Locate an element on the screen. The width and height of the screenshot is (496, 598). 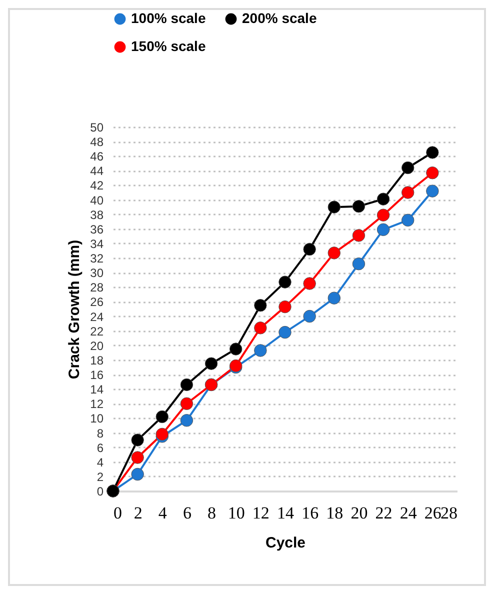
y-tick-label: 18 is located at coordinates (97, 360).